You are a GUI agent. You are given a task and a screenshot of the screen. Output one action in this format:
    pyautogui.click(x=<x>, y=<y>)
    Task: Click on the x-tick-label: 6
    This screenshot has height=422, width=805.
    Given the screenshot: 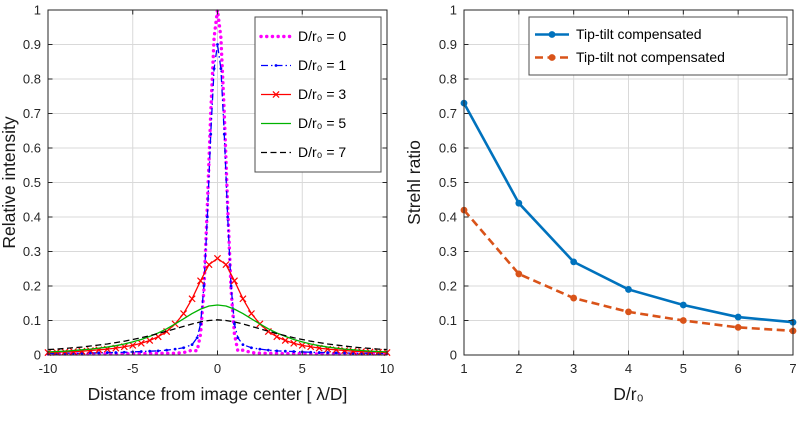 What is the action you would take?
    pyautogui.click(x=738, y=368)
    